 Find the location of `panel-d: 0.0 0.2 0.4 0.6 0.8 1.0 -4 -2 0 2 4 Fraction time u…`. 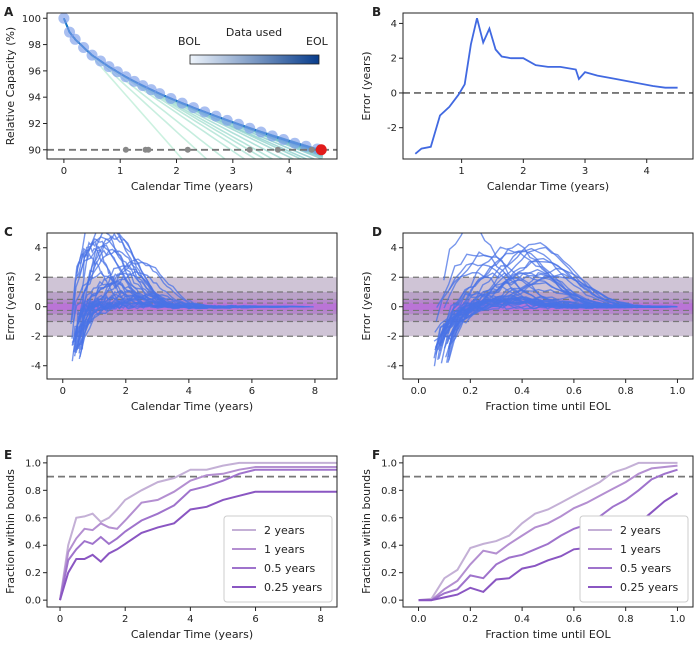

panel-d: 0.0 0.2 0.4 0.6 0.8 1.0 -4 -2 0 2 4 Fraction time u… is located at coordinates (527, 319).